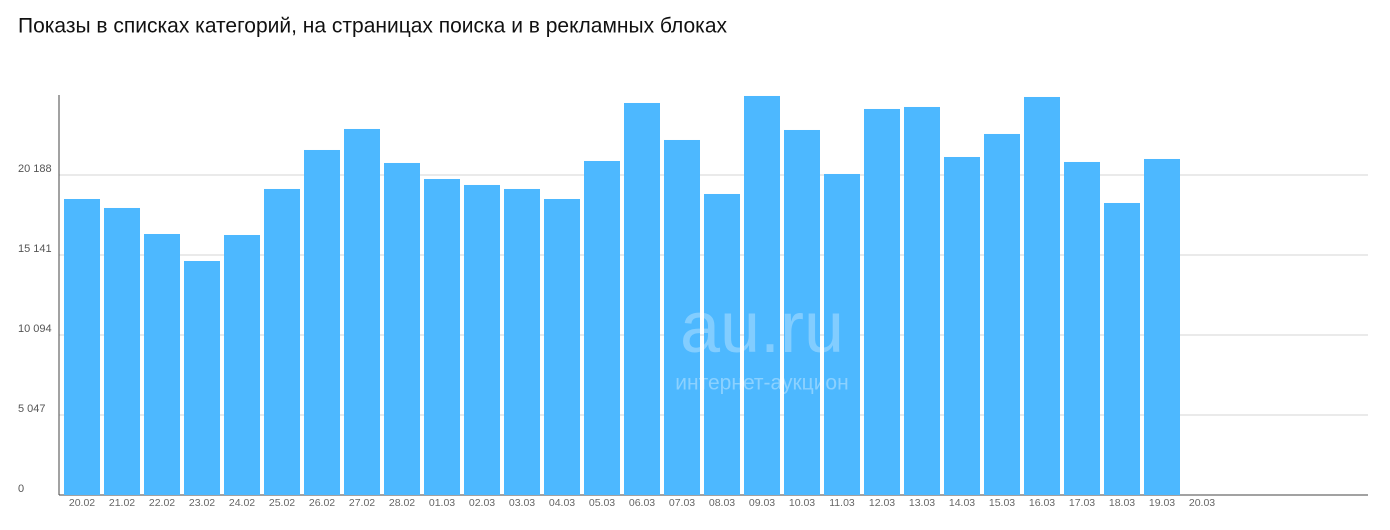  Describe the element at coordinates (522, 503) in the screenshot. I see `x-tick-label: 03.03` at that location.